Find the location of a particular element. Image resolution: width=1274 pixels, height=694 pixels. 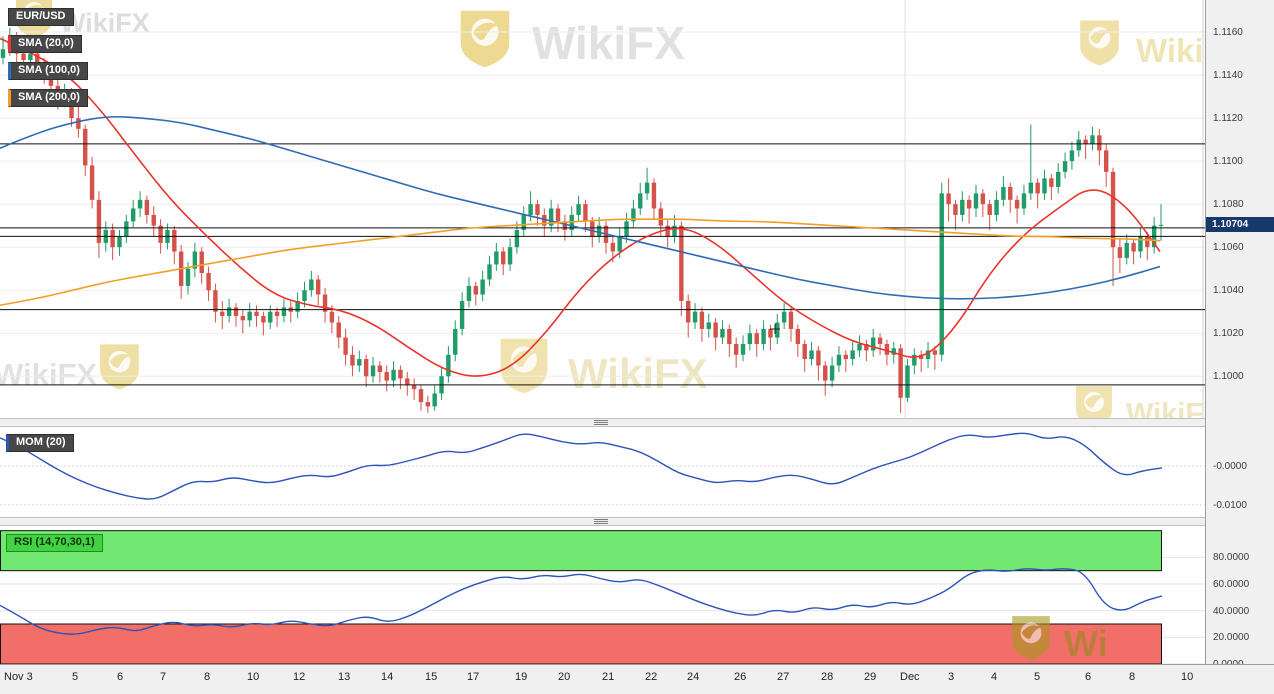

x-axis-label: 17 is located at coordinates (473, 677).